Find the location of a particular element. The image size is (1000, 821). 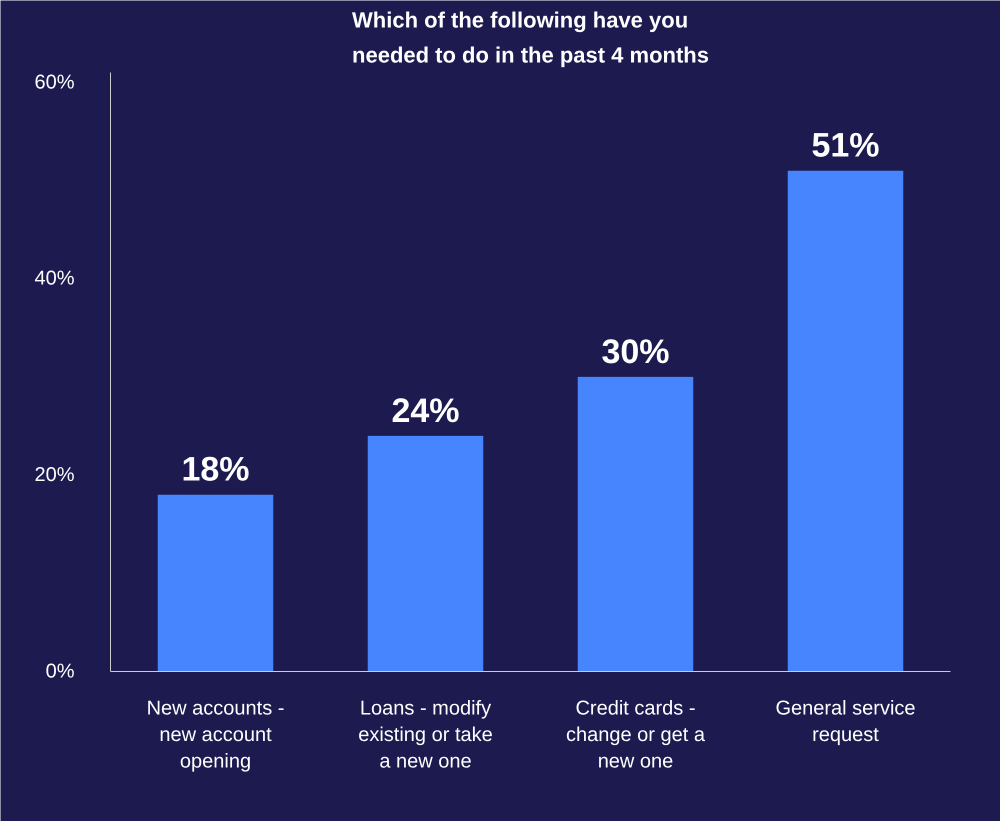

data-label: 51% is located at coordinates (845, 145).